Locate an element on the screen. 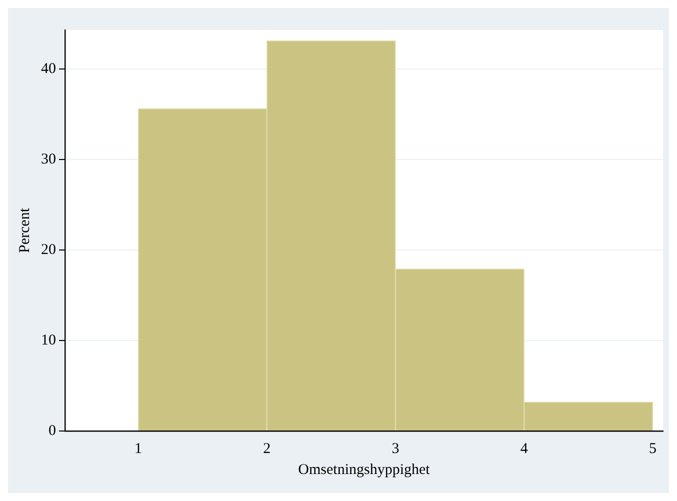 This screenshot has width=677, height=501. y-tick-label: 40 is located at coordinates (48, 68).